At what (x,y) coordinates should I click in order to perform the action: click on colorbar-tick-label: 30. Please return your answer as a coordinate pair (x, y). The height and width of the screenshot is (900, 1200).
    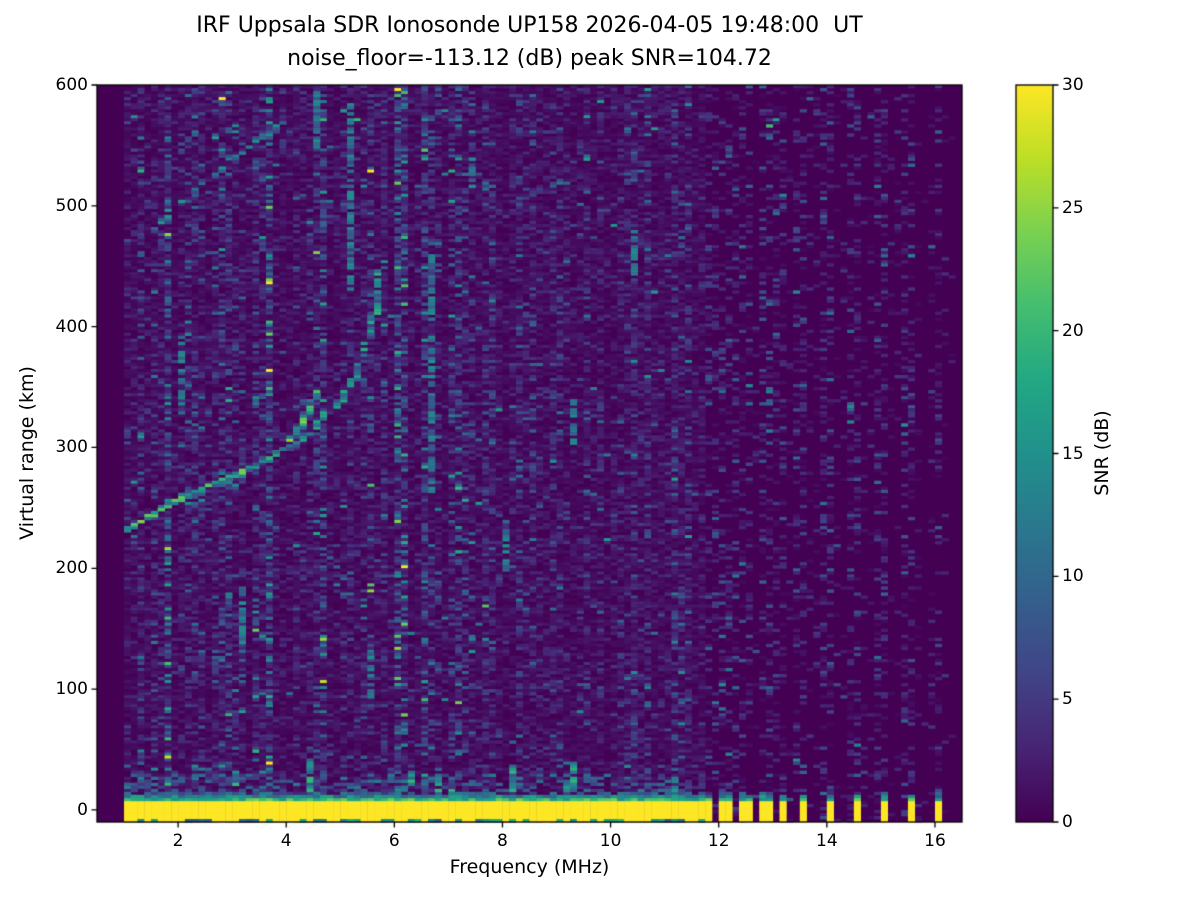
    Looking at the image, I should click on (1073, 85).